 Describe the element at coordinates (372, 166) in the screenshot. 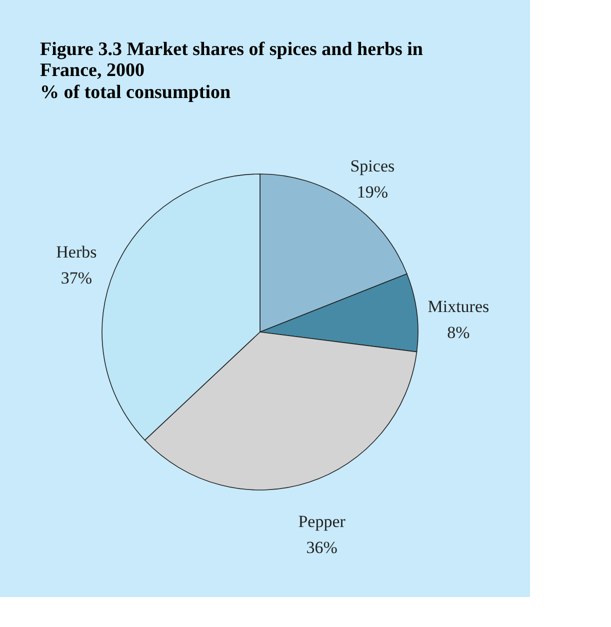

I see `slice-label: Spices` at that location.